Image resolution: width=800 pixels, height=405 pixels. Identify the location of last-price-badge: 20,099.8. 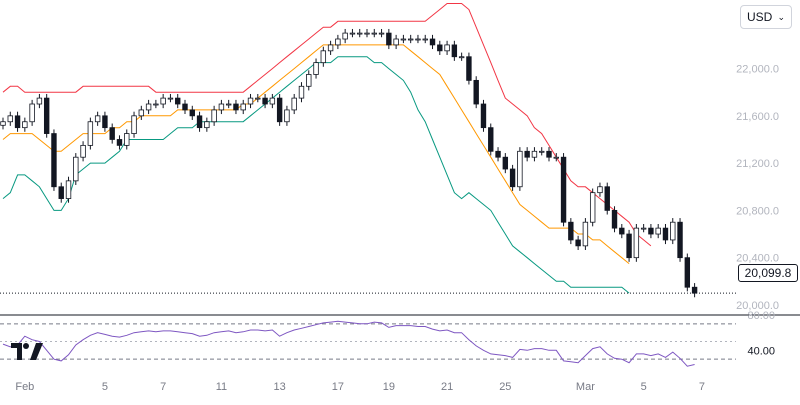
(768, 273).